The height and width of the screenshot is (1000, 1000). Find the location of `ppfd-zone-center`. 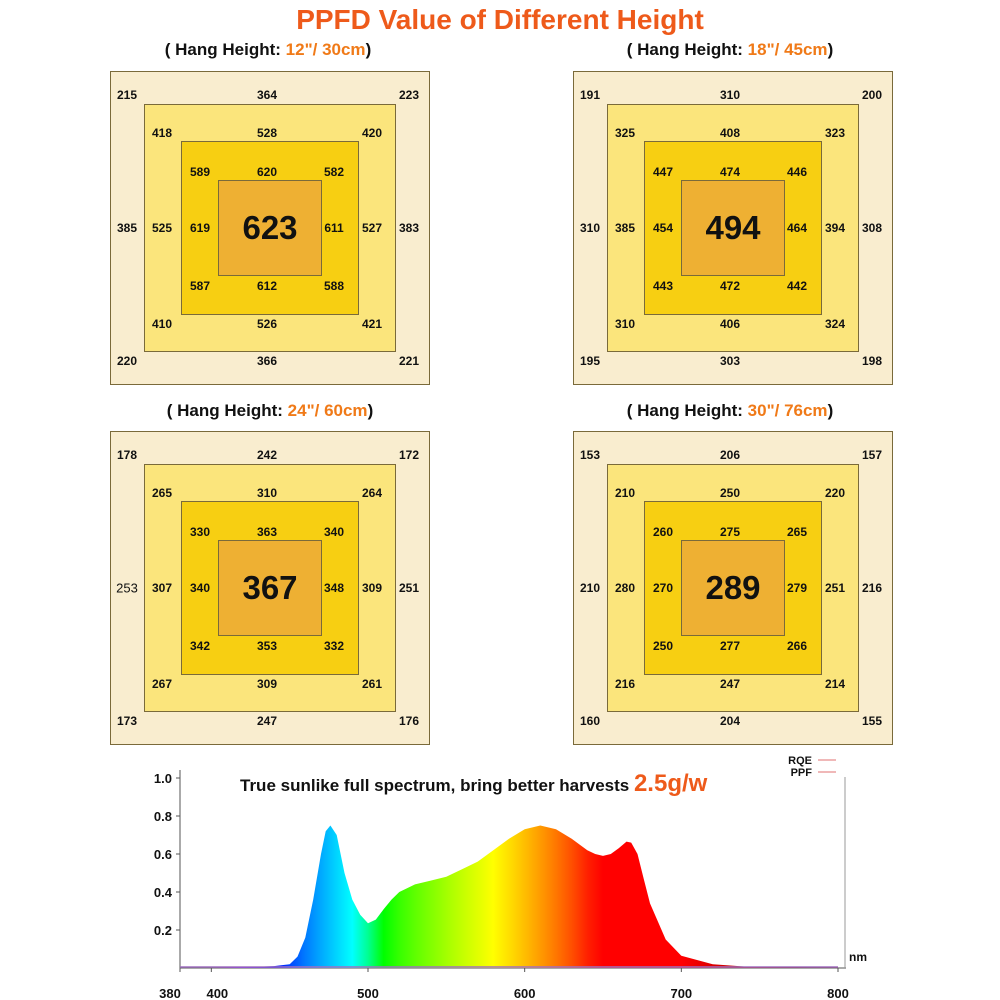

ppfd-zone-center is located at coordinates (733, 228).